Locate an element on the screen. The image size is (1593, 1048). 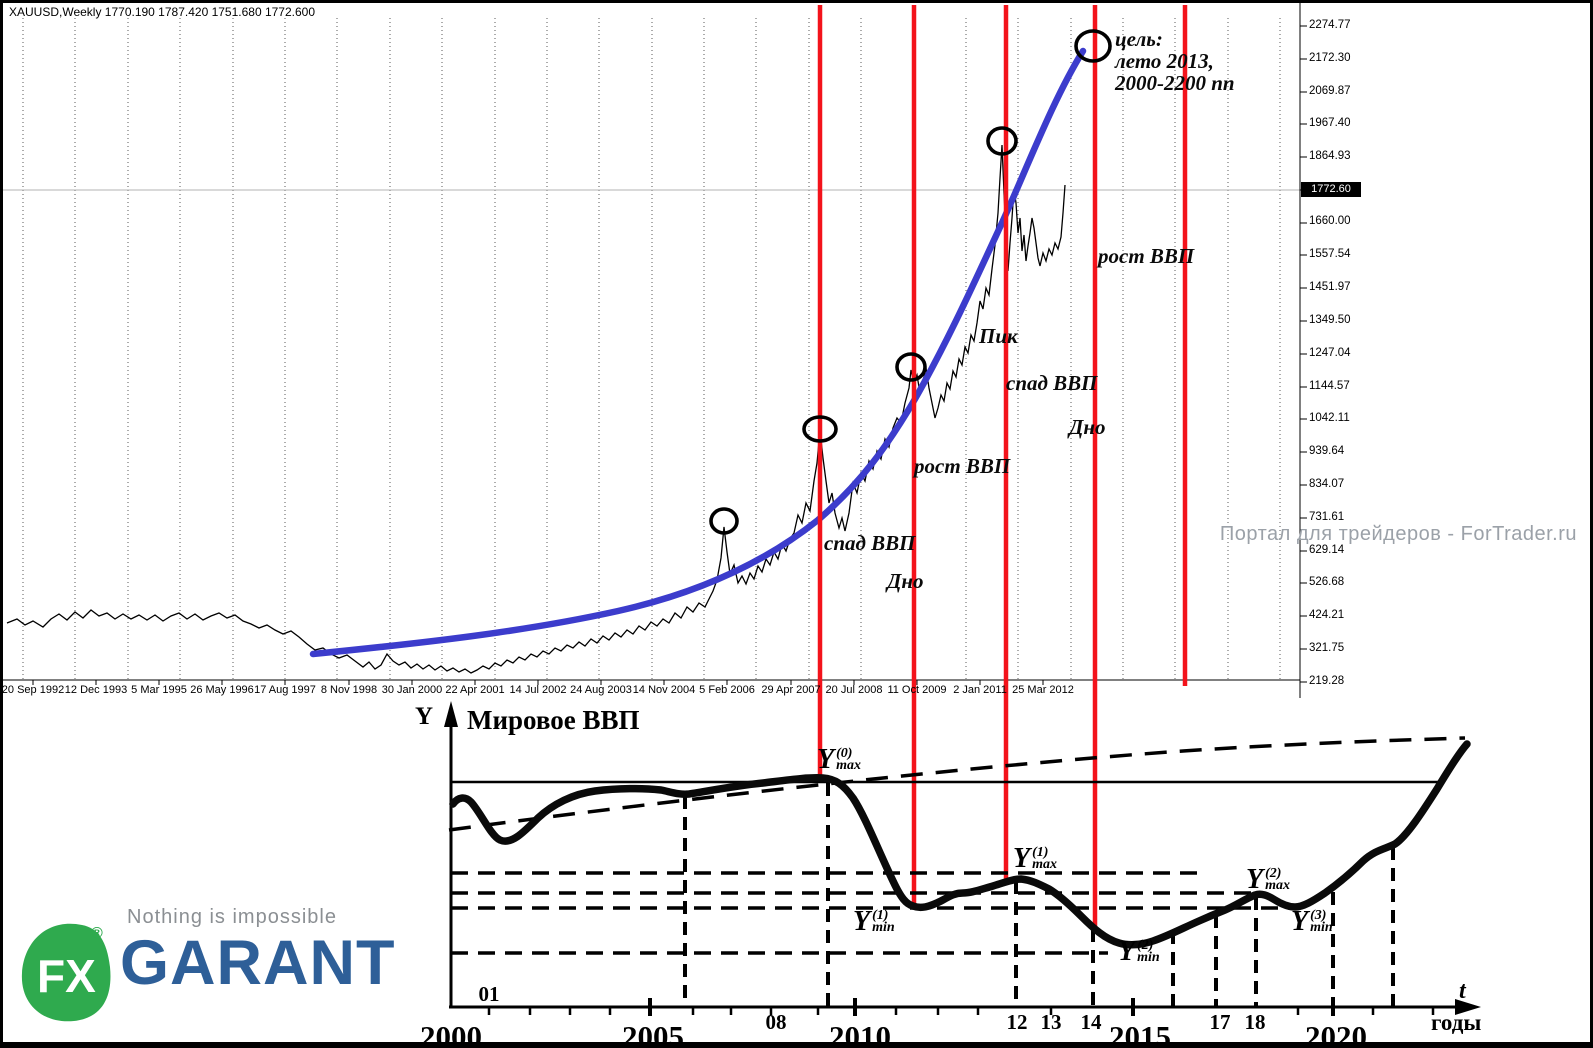
date-tick: 29 Apr 2007 is located at coordinates (791, 690).